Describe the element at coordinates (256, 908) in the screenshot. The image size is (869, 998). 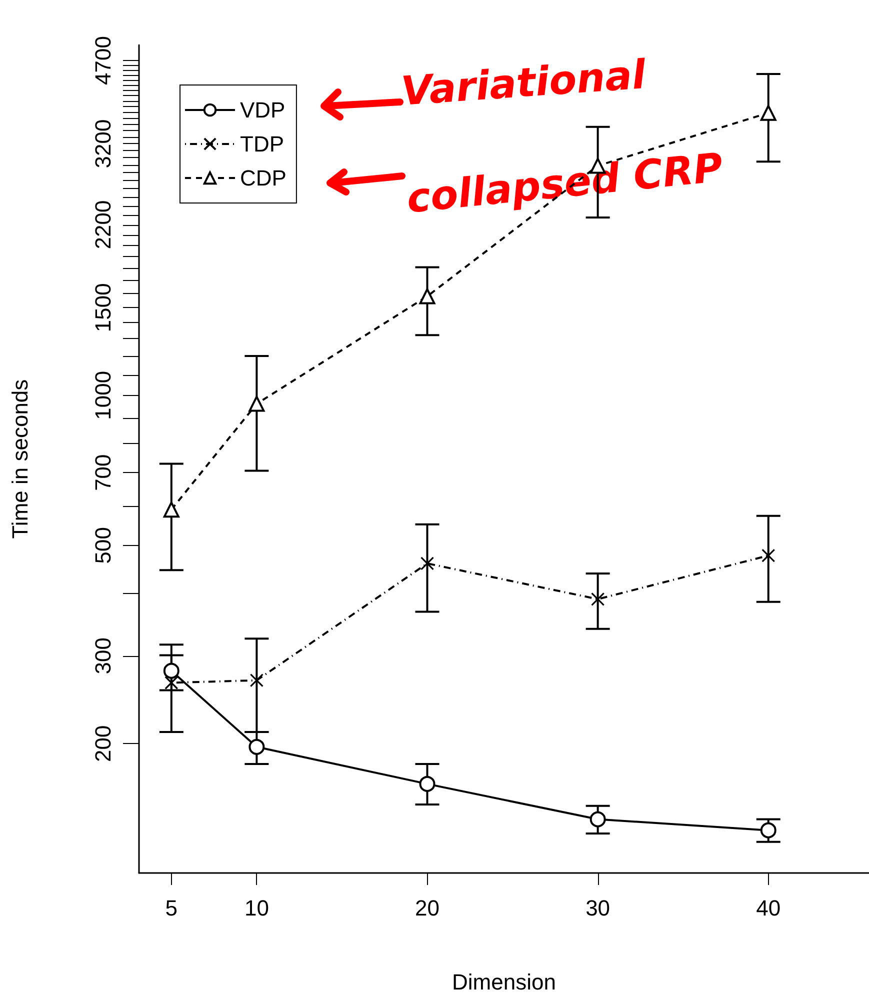
I see `x-tick-label: 10` at that location.